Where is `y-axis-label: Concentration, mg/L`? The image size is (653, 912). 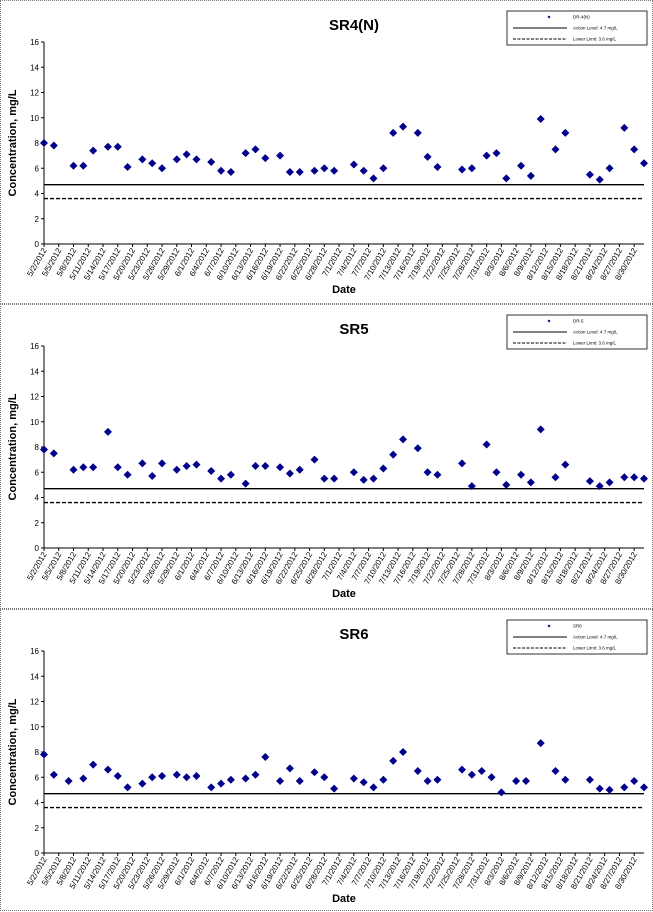
y-axis-label: Concentration, mg/L is located at coordinates (13, 142).